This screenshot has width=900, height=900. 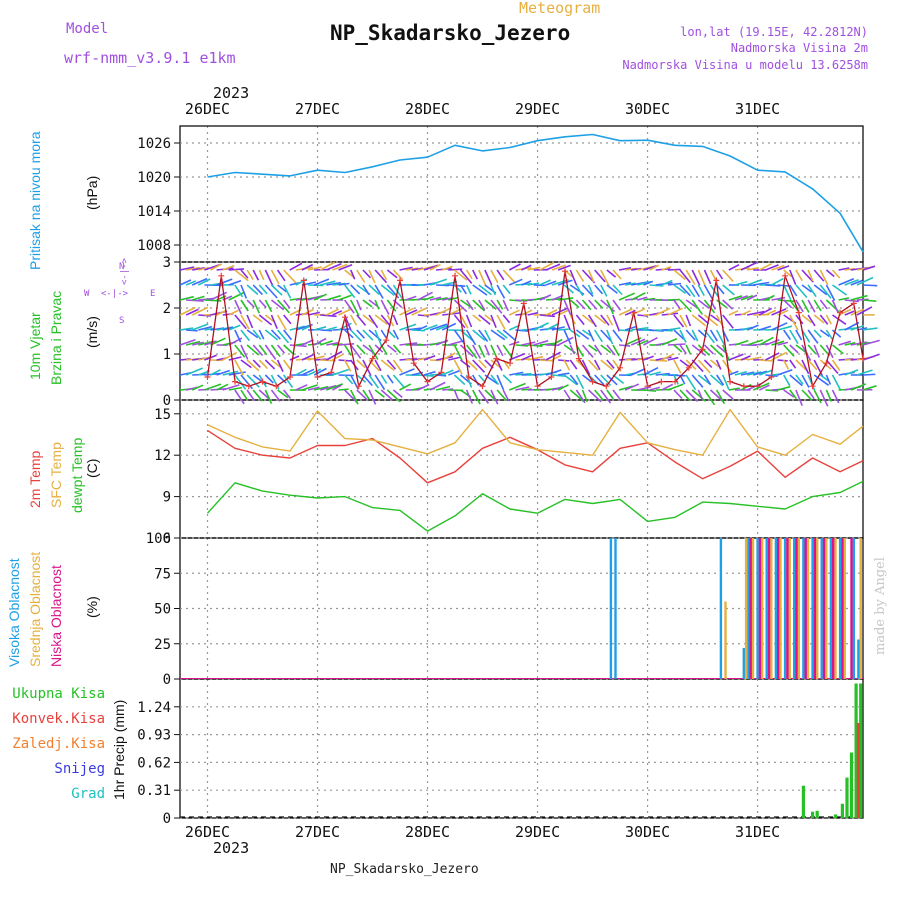 I want to click on temp-tick-label: 6, so click(x=167, y=539).